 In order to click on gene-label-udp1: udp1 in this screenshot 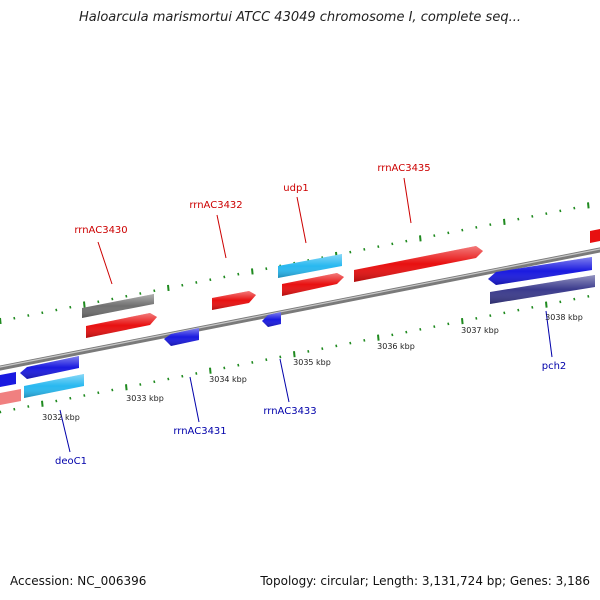, I will do `click(295, 188)`.